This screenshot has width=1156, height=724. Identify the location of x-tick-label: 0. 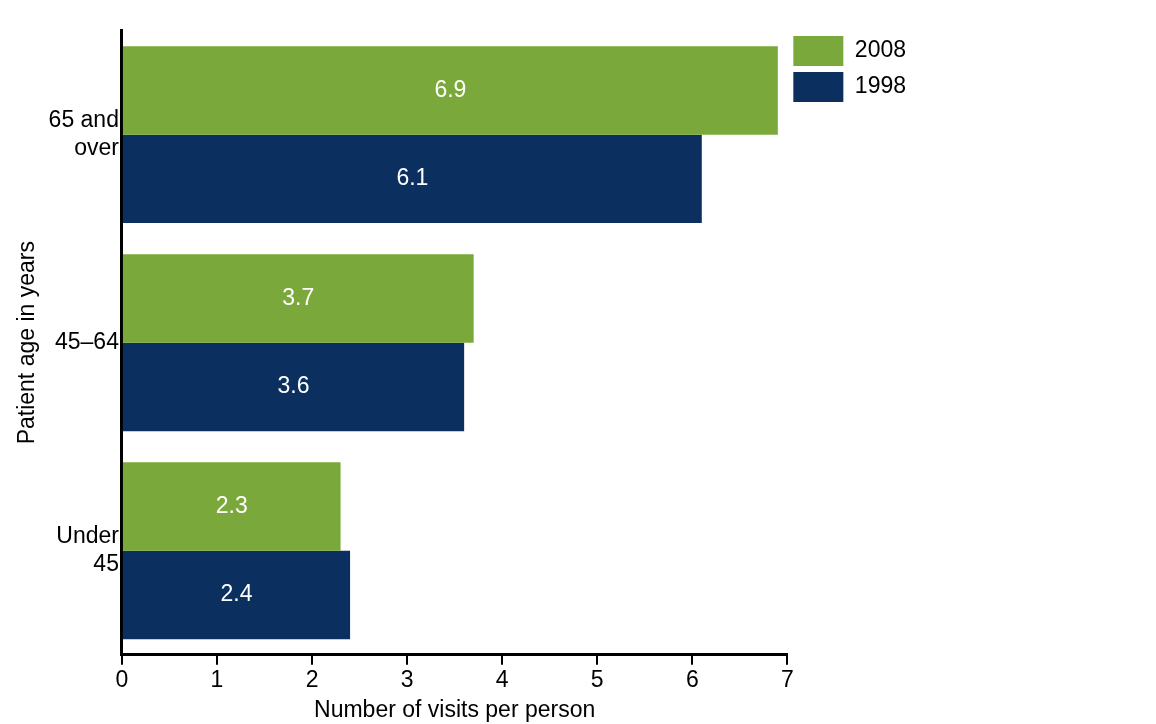
(122, 678).